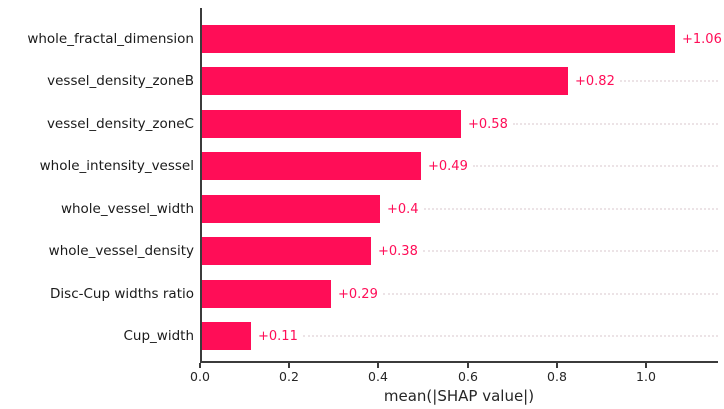 The width and height of the screenshot is (724, 409). What do you see at coordinates (127, 209) in the screenshot?
I see `y-tick-label: whole_vessel_width` at bounding box center [127, 209].